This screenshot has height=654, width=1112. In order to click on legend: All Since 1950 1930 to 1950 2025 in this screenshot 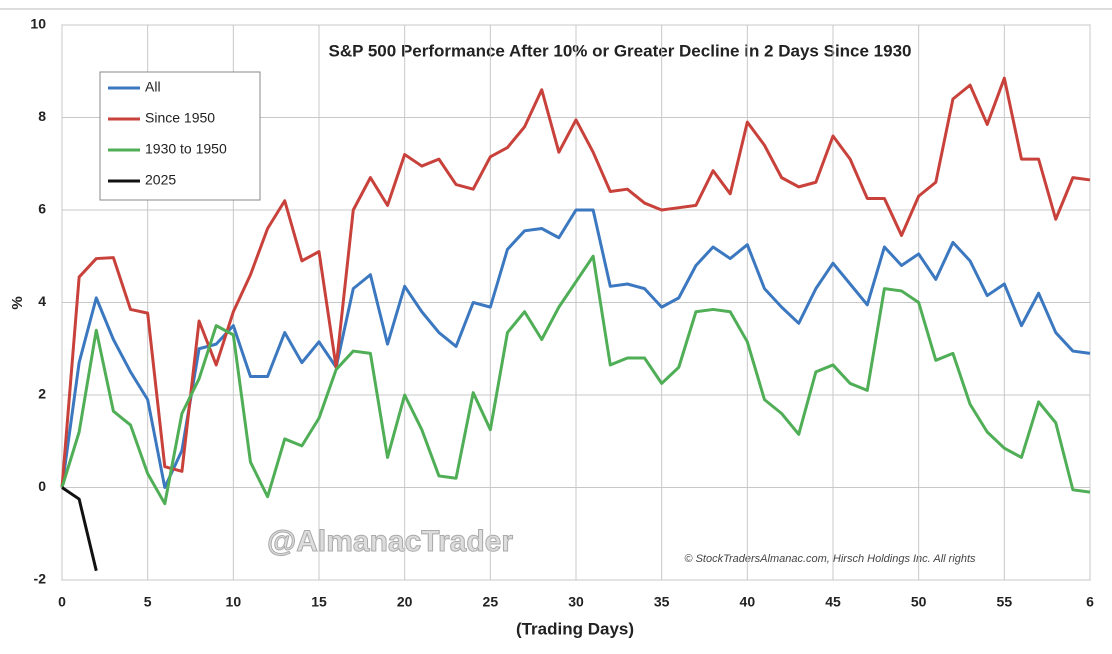, I will do `click(167, 133)`.